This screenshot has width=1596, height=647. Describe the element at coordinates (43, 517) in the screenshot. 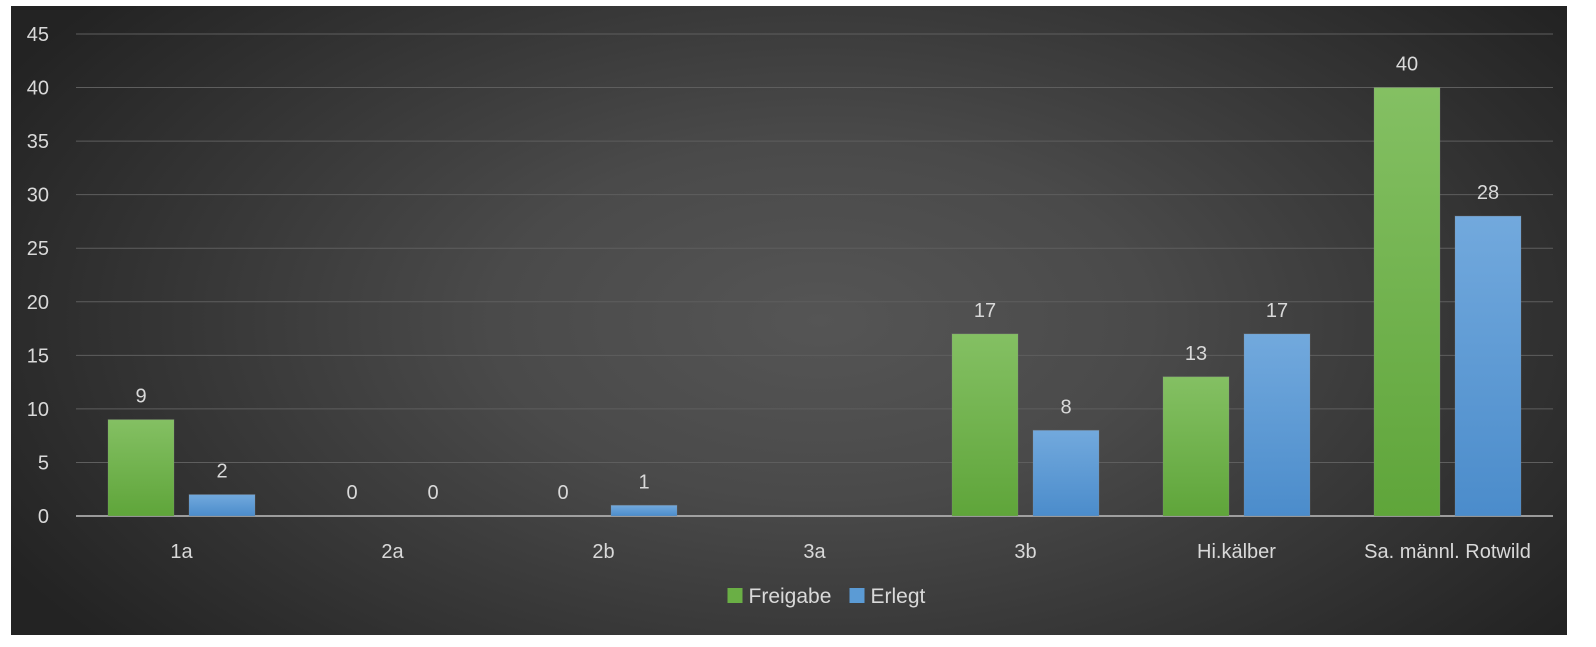

I see `y-tick-label: 0` at that location.